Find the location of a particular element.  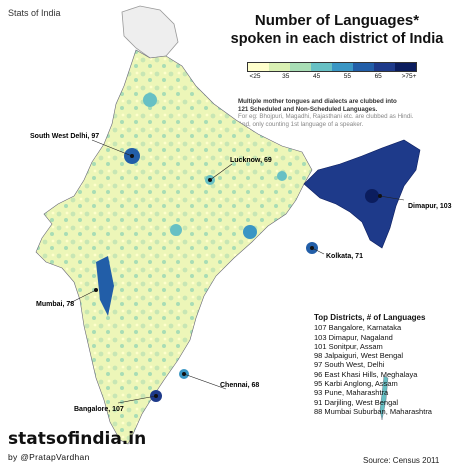

legend-color-bar is located at coordinates (332, 67).